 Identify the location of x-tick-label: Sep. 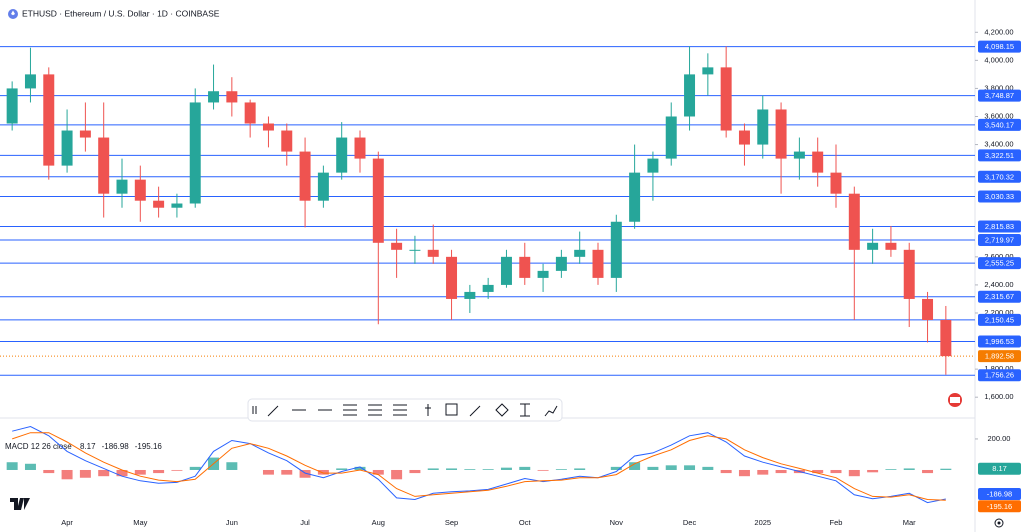
(451, 522).